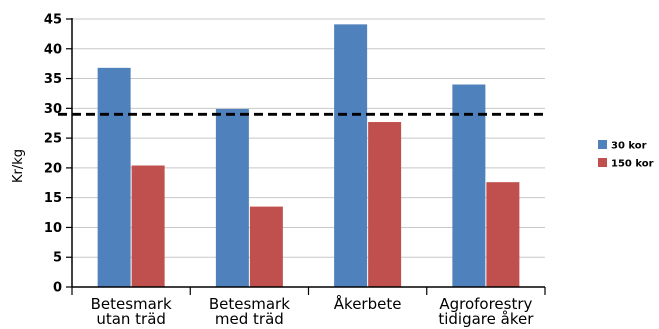 The height and width of the screenshot is (329, 659). I want to click on y-tick-label: 45, so click(53, 20).